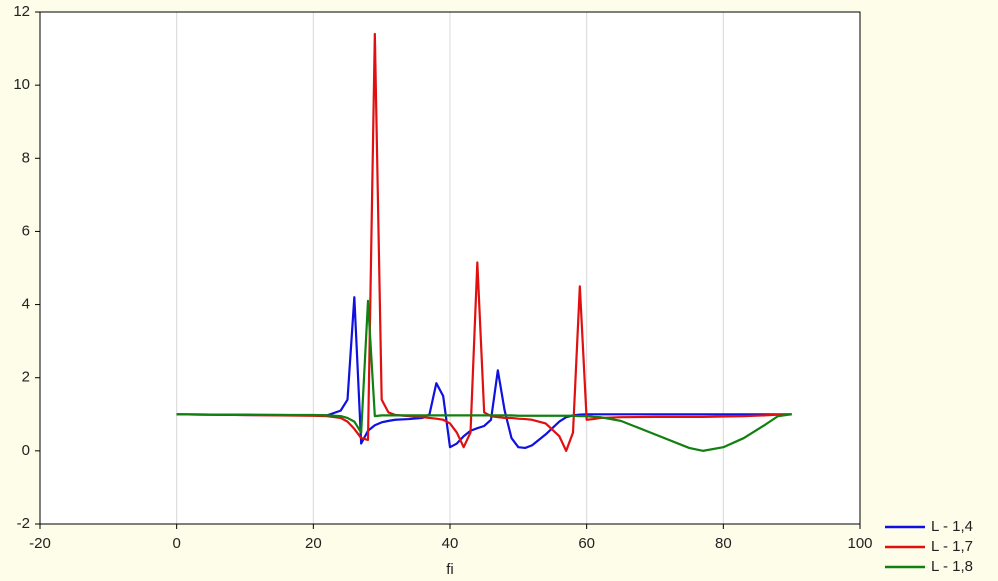 This screenshot has width=998, height=581. What do you see at coordinates (21, 11) in the screenshot?
I see `y-tick-label: 12` at bounding box center [21, 11].